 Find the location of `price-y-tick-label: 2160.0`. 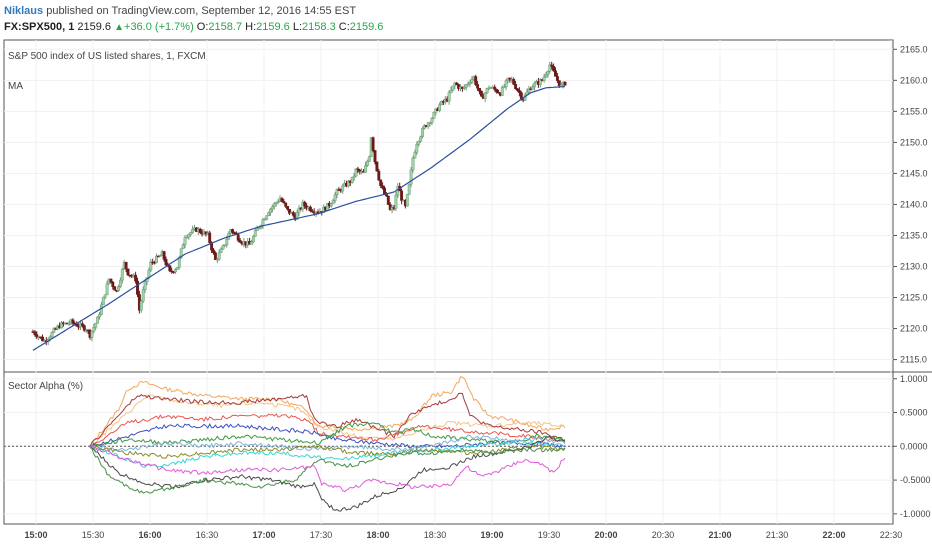

price-y-tick-label: 2160.0 is located at coordinates (914, 80).